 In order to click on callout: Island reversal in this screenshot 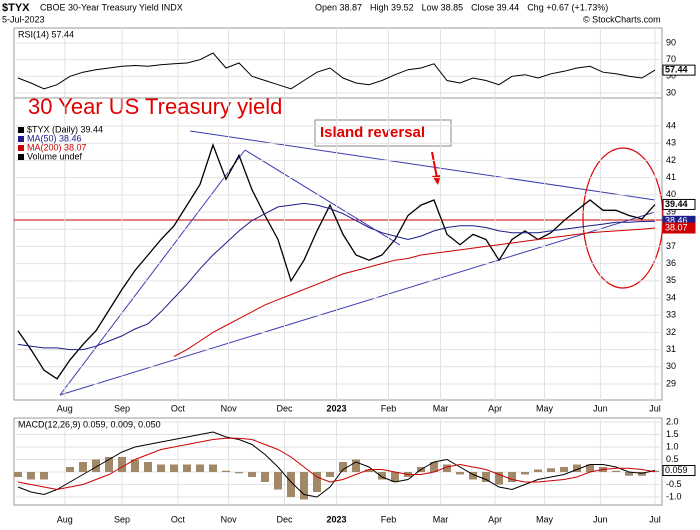, I will do `click(372, 132)`.